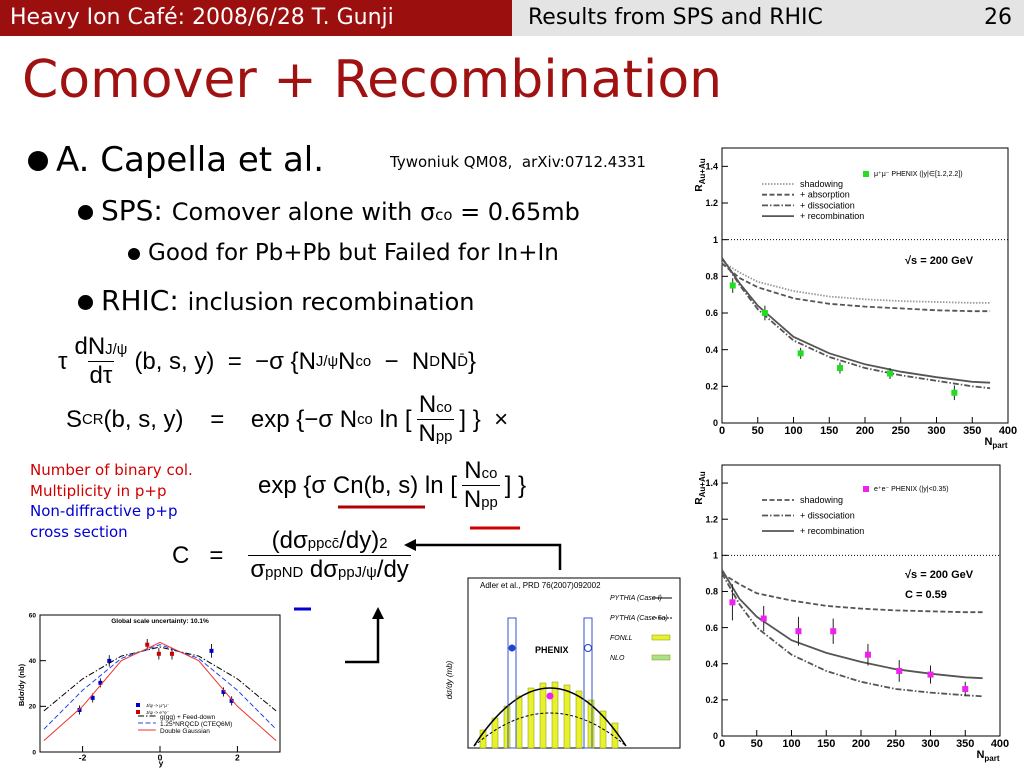 This screenshot has width=1024, height=768. What do you see at coordinates (136, 210) in the screenshot?
I see `bullet-text: SPS:` at bounding box center [136, 210].